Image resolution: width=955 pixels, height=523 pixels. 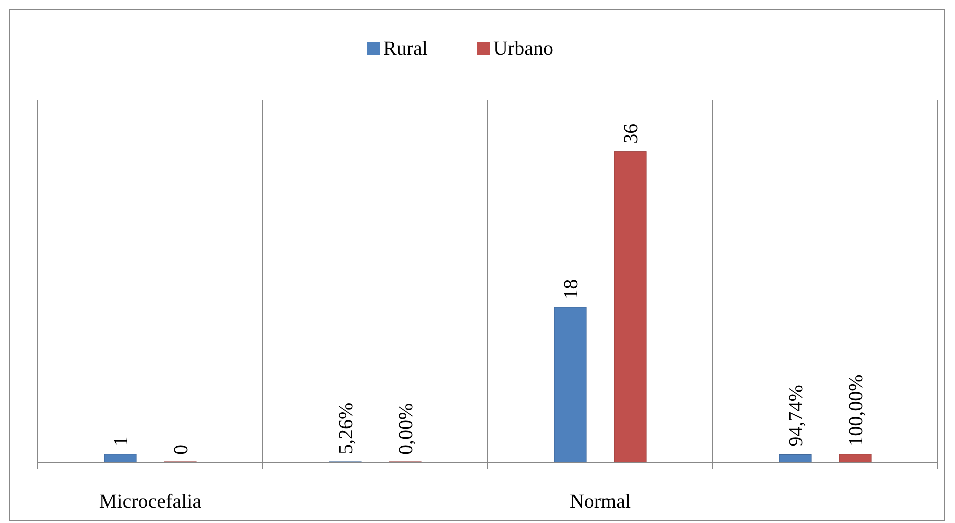 What do you see at coordinates (524, 49) in the screenshot?
I see `legend-label: Urbano` at bounding box center [524, 49].